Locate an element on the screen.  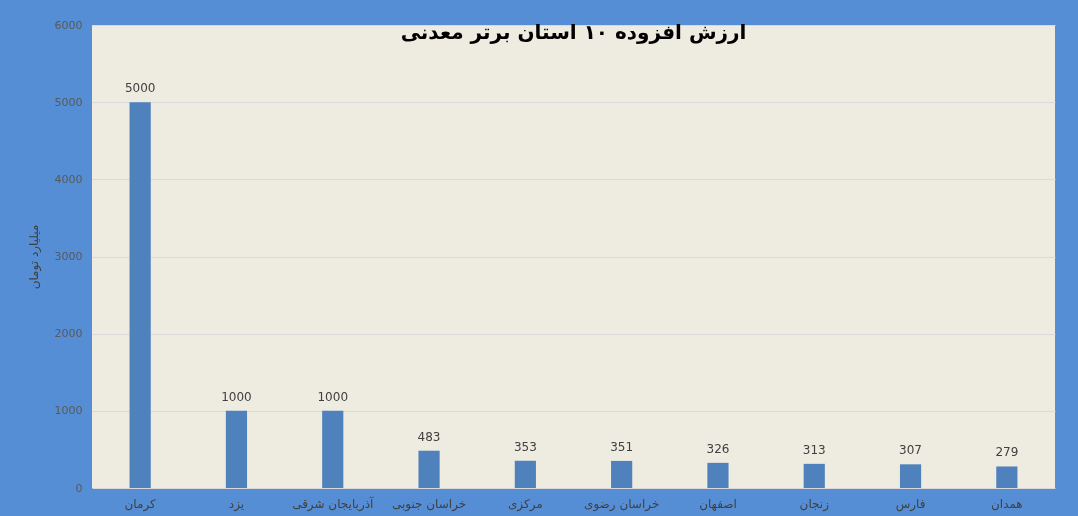
y-tick-label: 4000 is located at coordinates (68, 179).